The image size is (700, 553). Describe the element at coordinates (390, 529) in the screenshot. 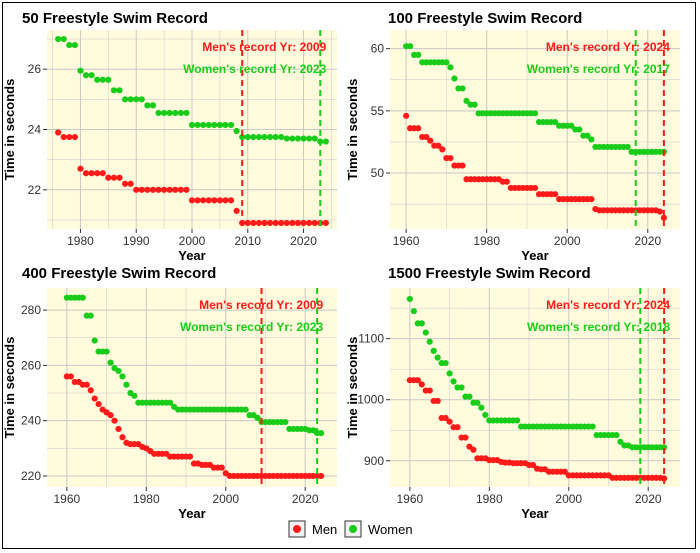

I see `legend-label-women: Women` at that location.